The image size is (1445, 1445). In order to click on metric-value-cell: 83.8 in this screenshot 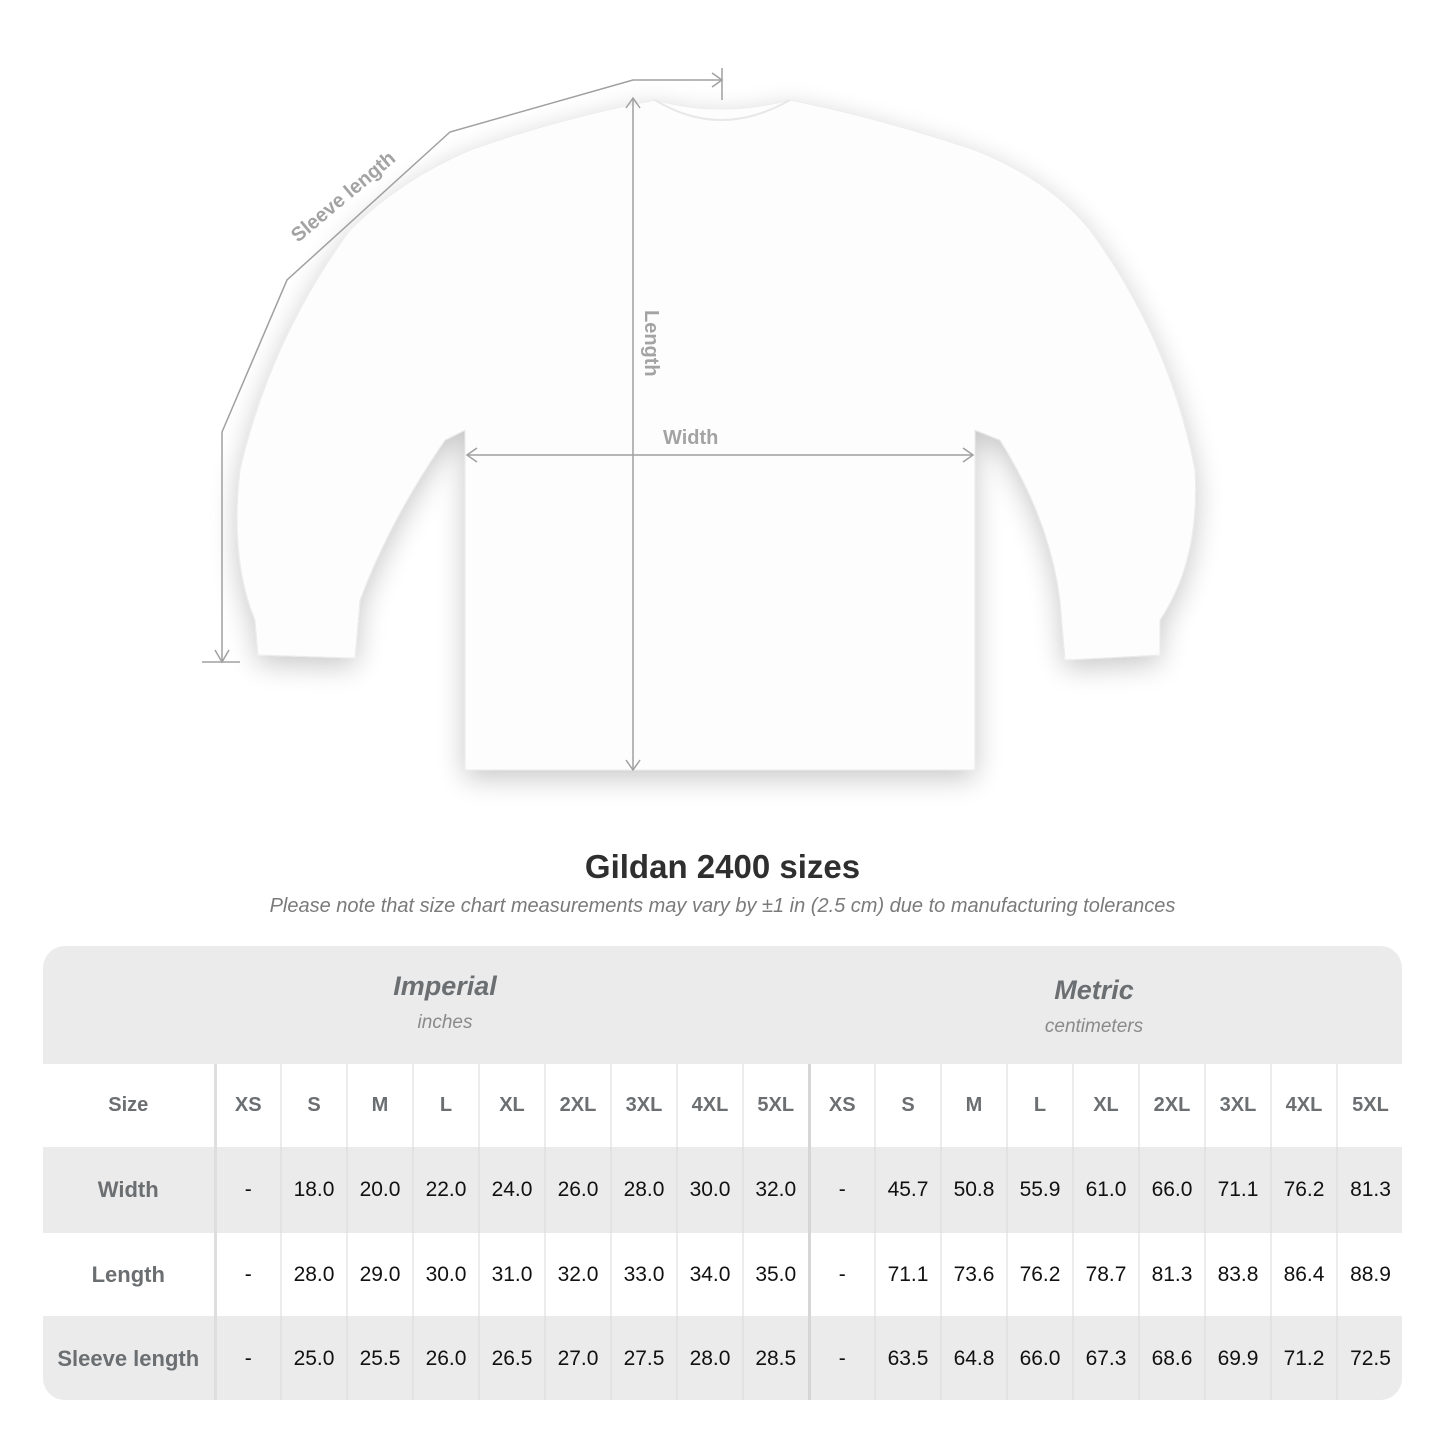, I will do `click(1237, 1274)`.